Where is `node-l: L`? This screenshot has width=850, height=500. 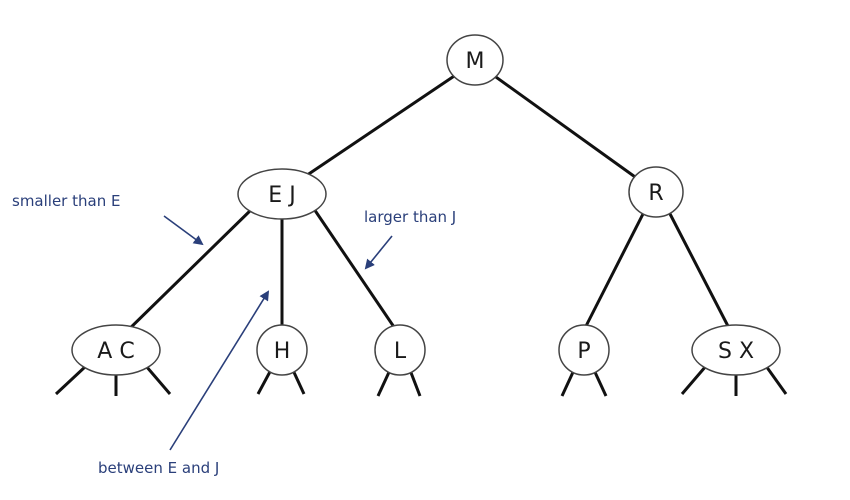 node-l: L is located at coordinates (400, 350).